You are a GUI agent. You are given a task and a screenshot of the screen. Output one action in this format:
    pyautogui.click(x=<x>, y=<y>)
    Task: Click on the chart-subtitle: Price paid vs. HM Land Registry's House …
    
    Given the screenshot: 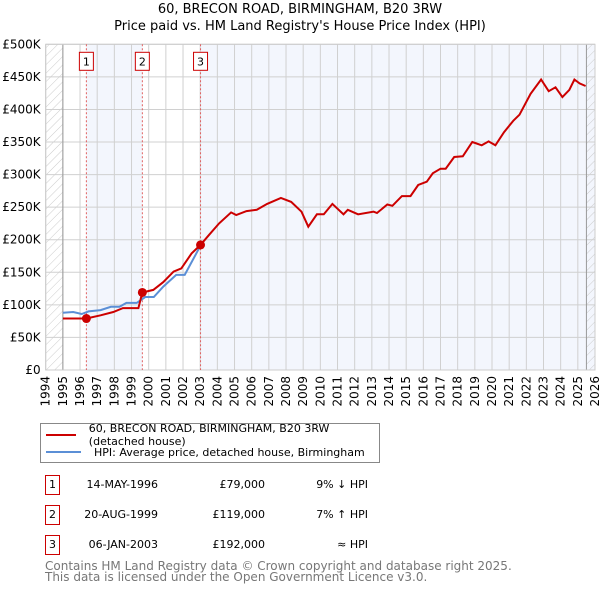 What is the action you would take?
    pyautogui.click(x=300, y=26)
    